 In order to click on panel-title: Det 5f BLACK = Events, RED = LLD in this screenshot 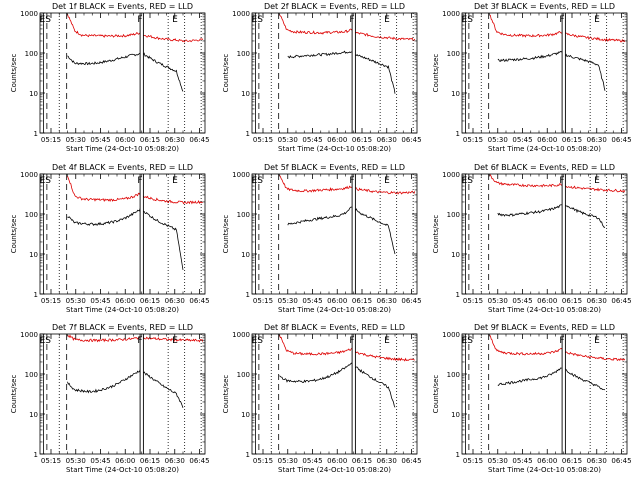, I will do `click(334, 167)`.